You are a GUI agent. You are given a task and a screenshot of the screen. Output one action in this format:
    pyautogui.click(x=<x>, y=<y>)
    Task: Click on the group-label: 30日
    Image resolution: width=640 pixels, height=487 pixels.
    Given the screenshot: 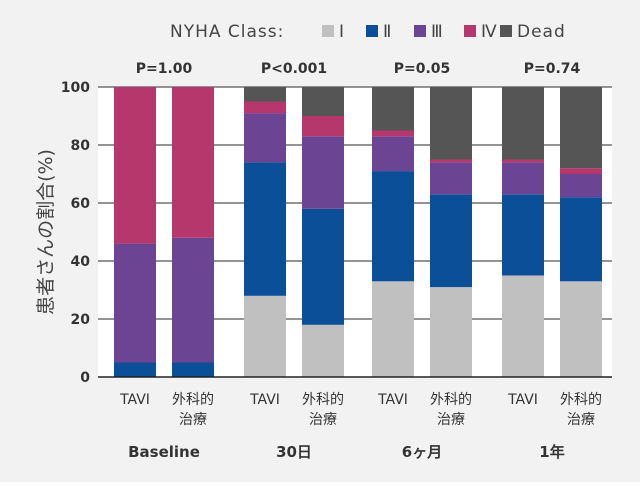 What is the action you would take?
    pyautogui.click(x=294, y=452)
    